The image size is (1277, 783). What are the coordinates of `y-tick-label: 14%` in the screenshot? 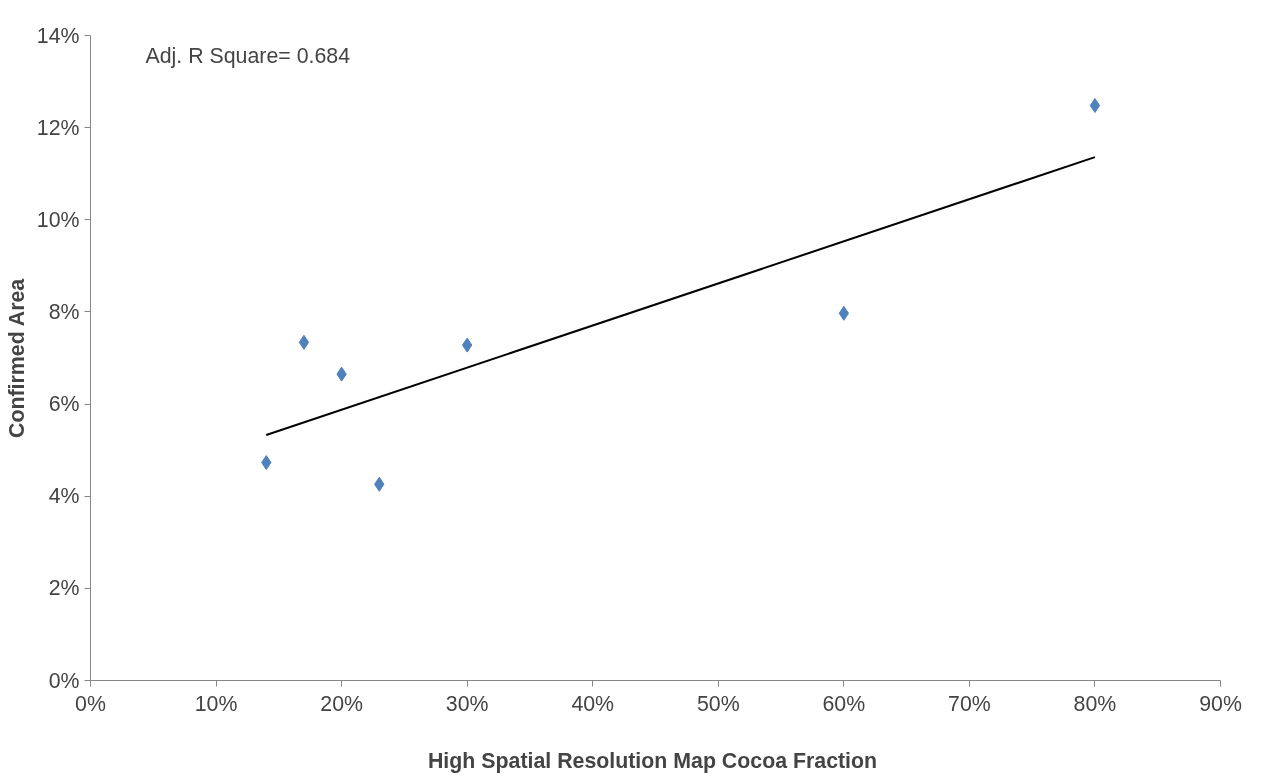 It's located at (58, 35).